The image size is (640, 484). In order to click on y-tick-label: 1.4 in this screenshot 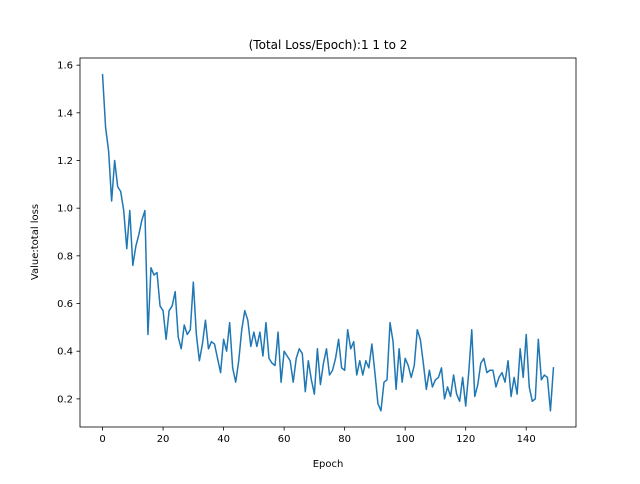, I will do `click(65, 113)`.